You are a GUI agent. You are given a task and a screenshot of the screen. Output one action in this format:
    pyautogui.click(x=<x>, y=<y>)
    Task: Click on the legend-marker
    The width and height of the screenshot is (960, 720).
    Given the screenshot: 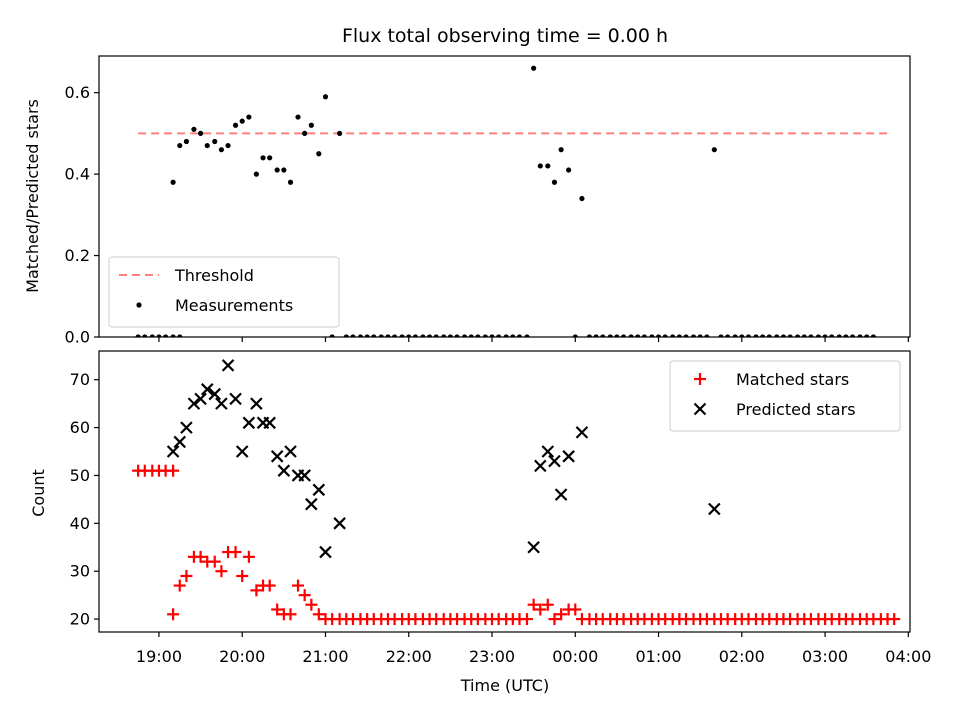 What is the action you would take?
    pyautogui.click(x=139, y=305)
    